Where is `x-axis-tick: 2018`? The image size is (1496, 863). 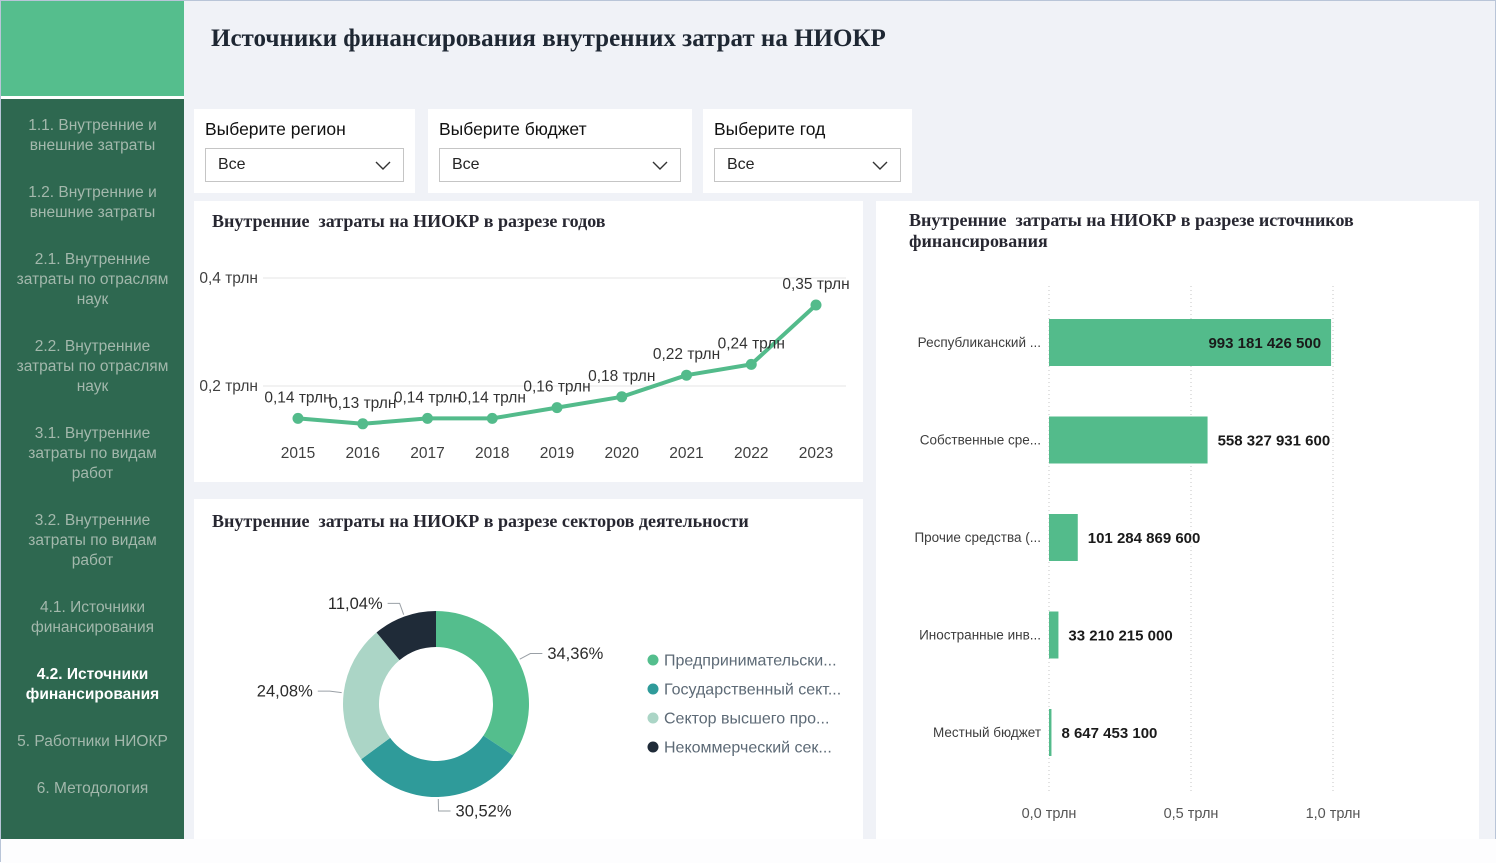 x-axis-tick: 2018 is located at coordinates (492, 453).